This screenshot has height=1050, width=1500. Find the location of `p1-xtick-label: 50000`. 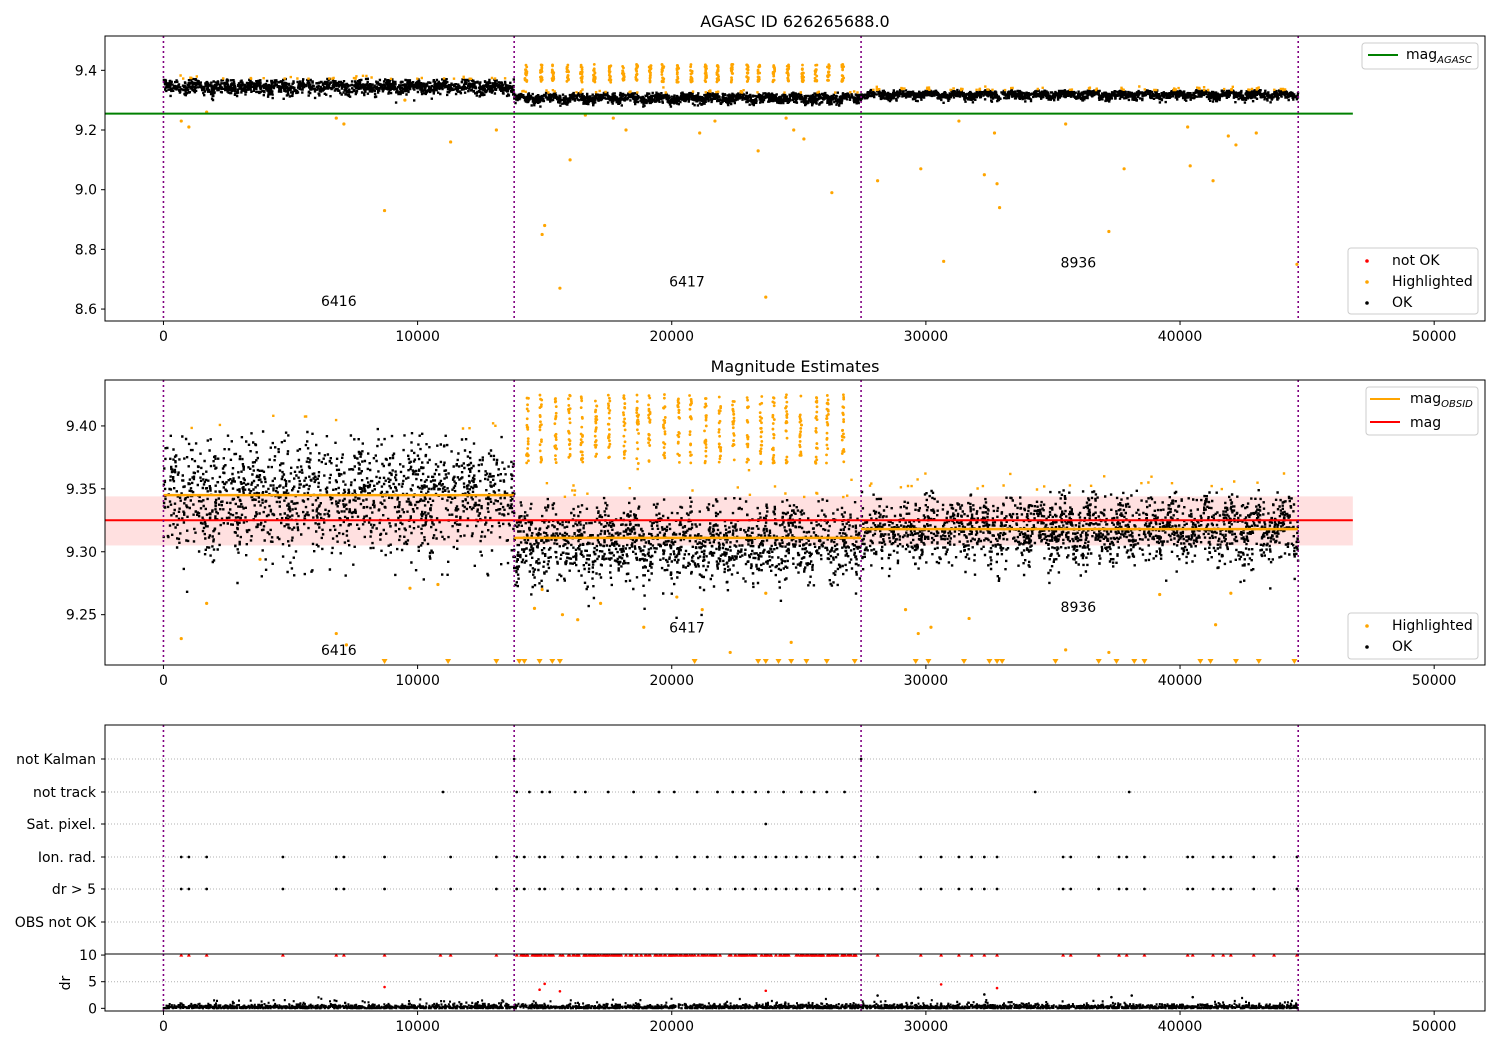

p1-xtick-label: 50000 is located at coordinates (1434, 337).